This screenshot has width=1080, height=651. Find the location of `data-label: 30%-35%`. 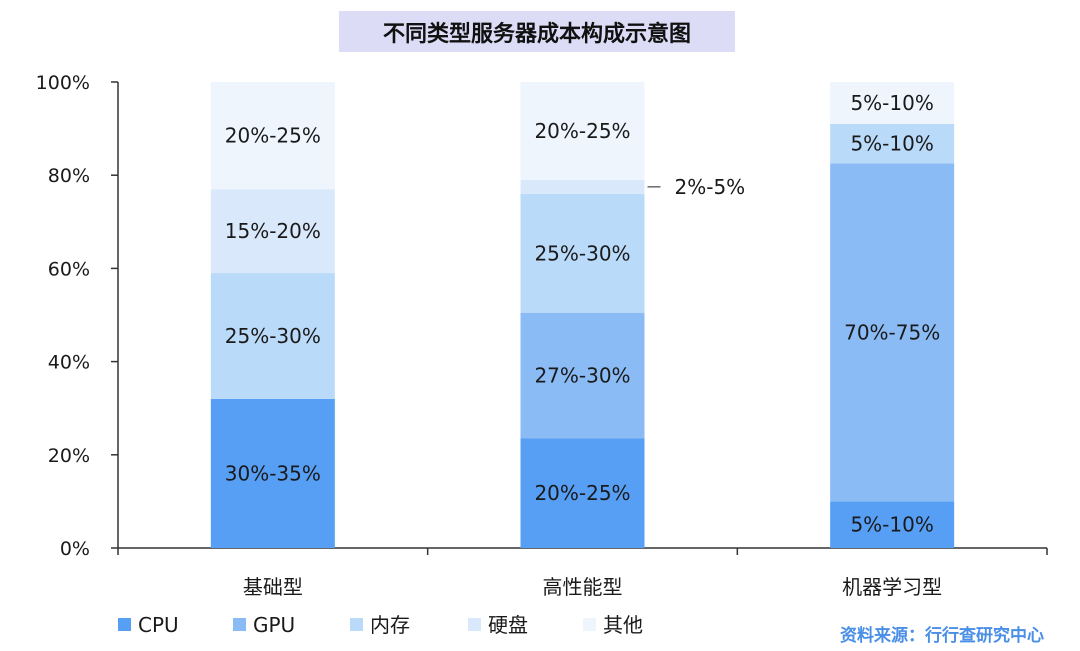

data-label: 30%-35% is located at coordinates (273, 473).